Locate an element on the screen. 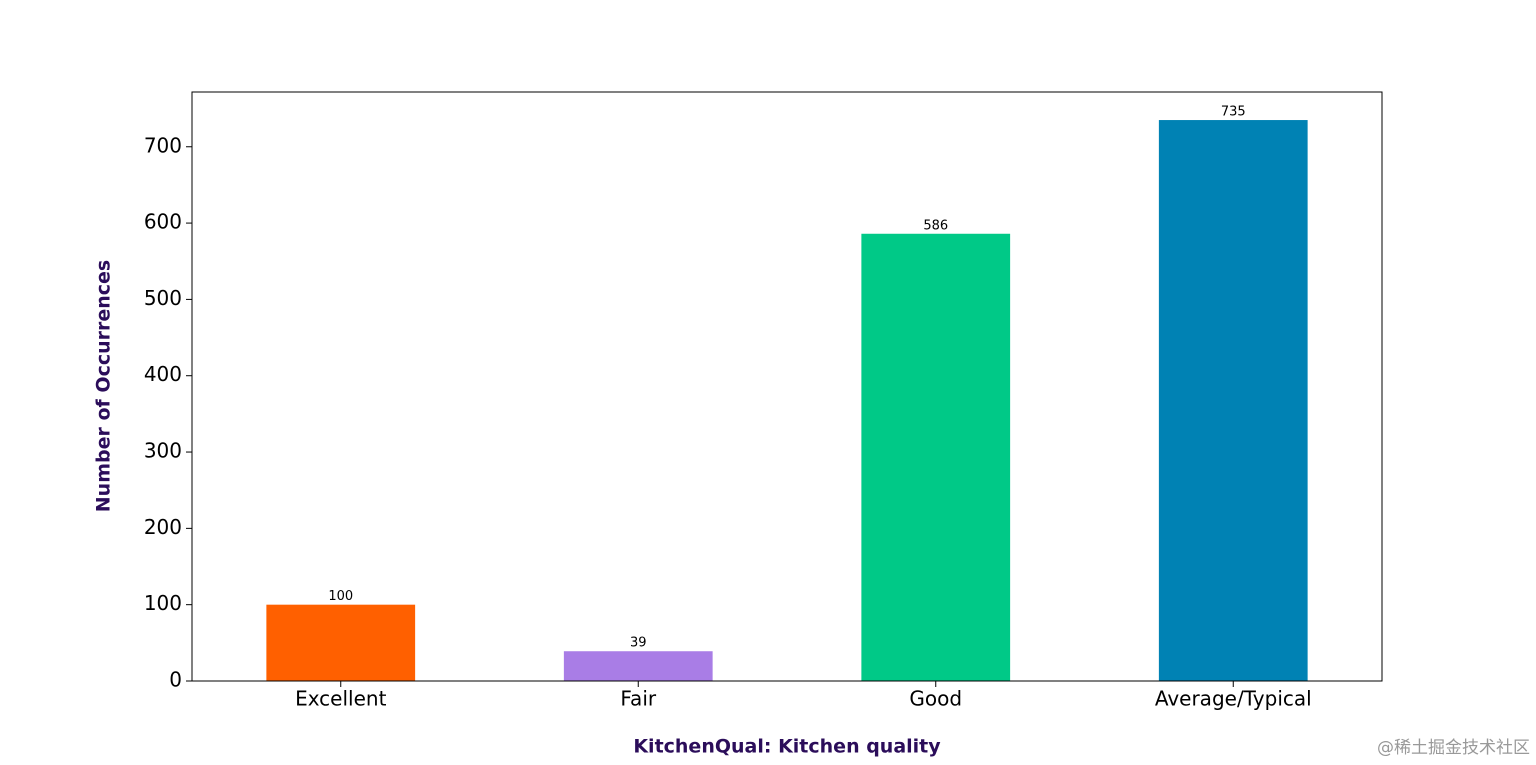 The height and width of the screenshot is (765, 1536). watermark: @稀土掘金技术社区 is located at coordinates (1453, 748).